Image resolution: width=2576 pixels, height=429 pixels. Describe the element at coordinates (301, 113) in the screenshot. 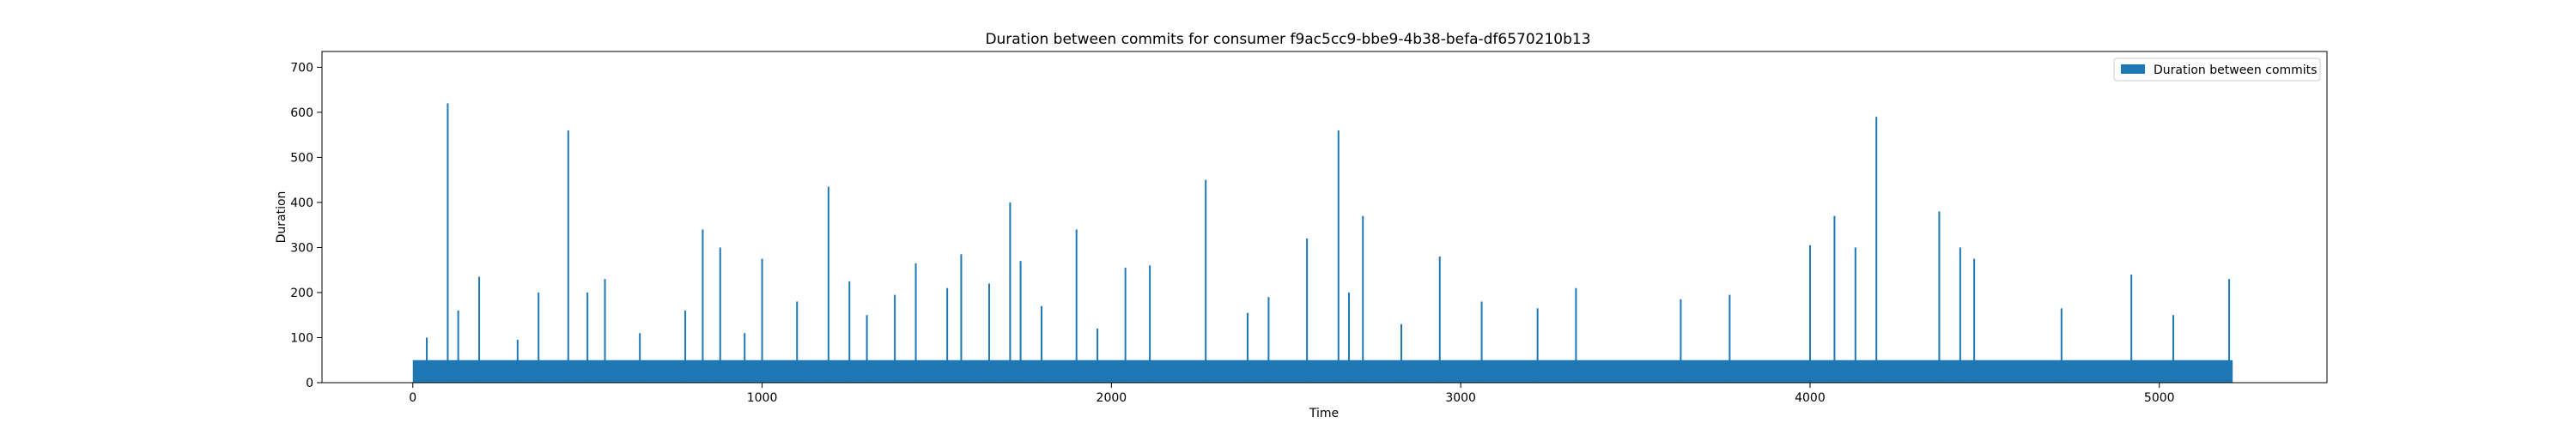

I see `y-tick-label: 600` at that location.